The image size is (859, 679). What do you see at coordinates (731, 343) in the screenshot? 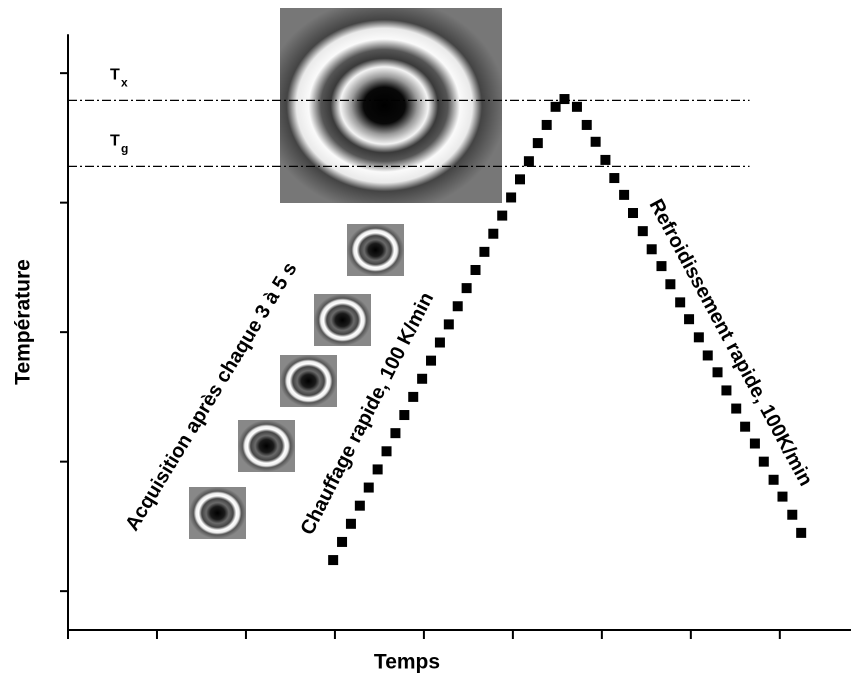
I see `annotation: Refroidissement rapide, 100K/min` at bounding box center [731, 343].